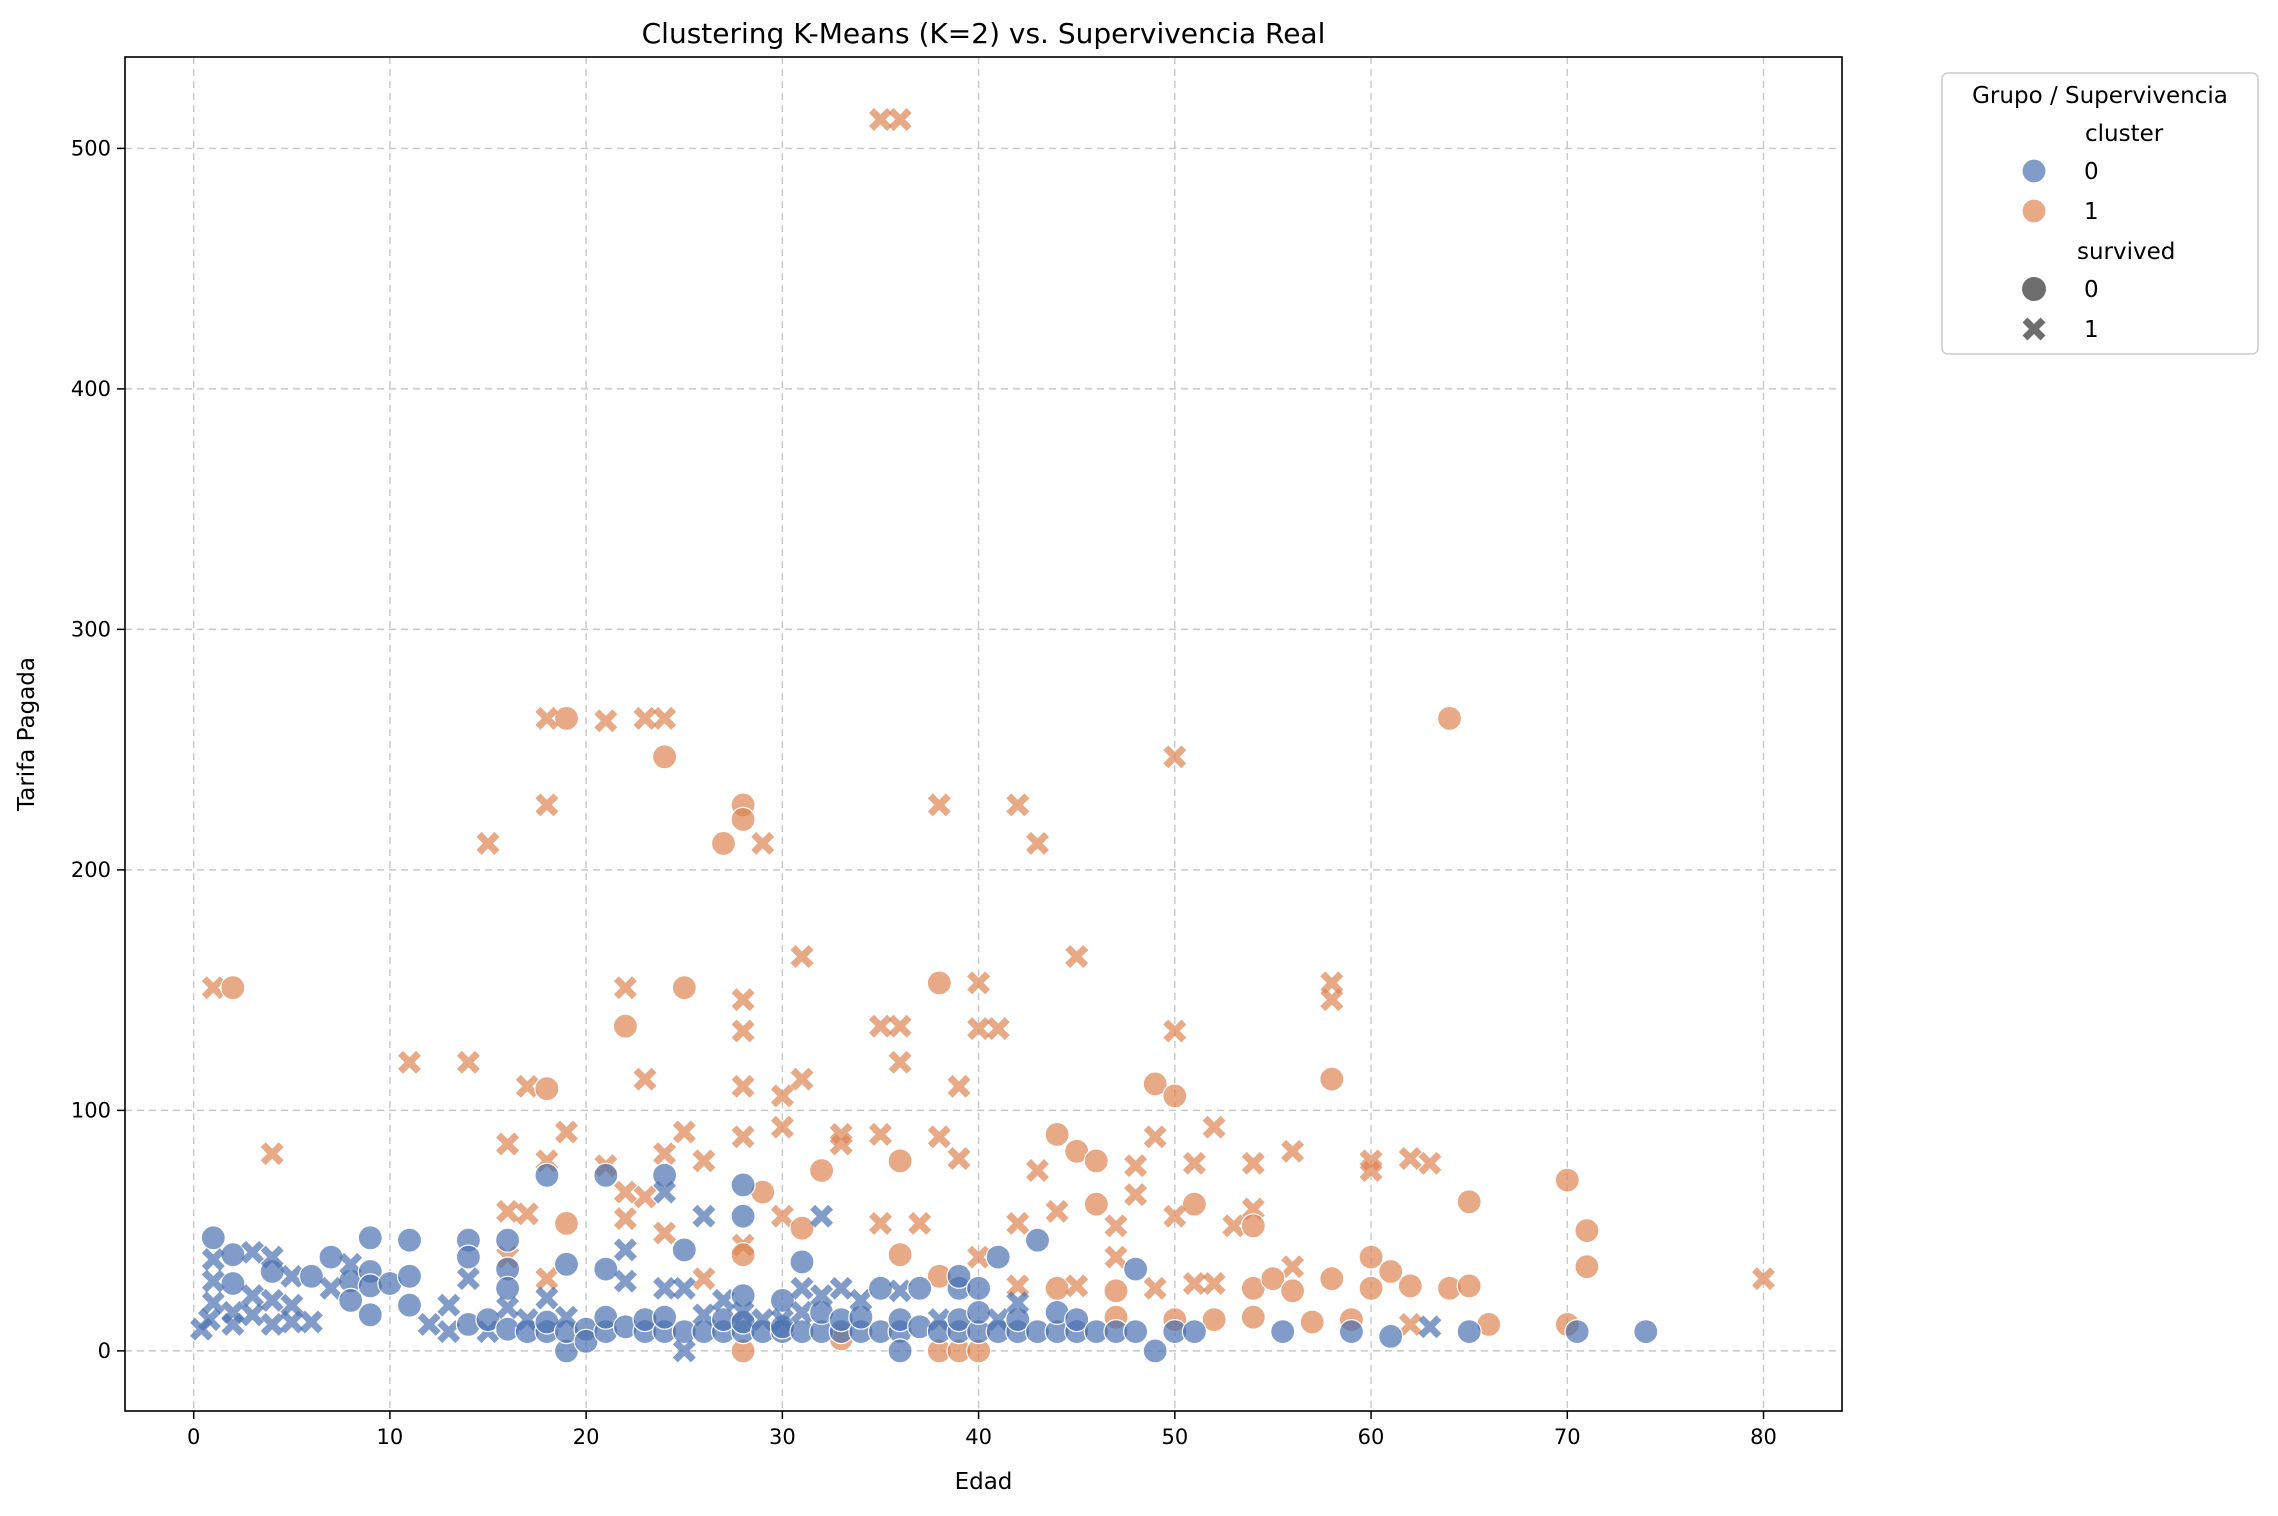 The height and width of the screenshot is (1516, 2278). Describe the element at coordinates (91, 870) in the screenshot. I see `y-tick-label: 200` at that location.